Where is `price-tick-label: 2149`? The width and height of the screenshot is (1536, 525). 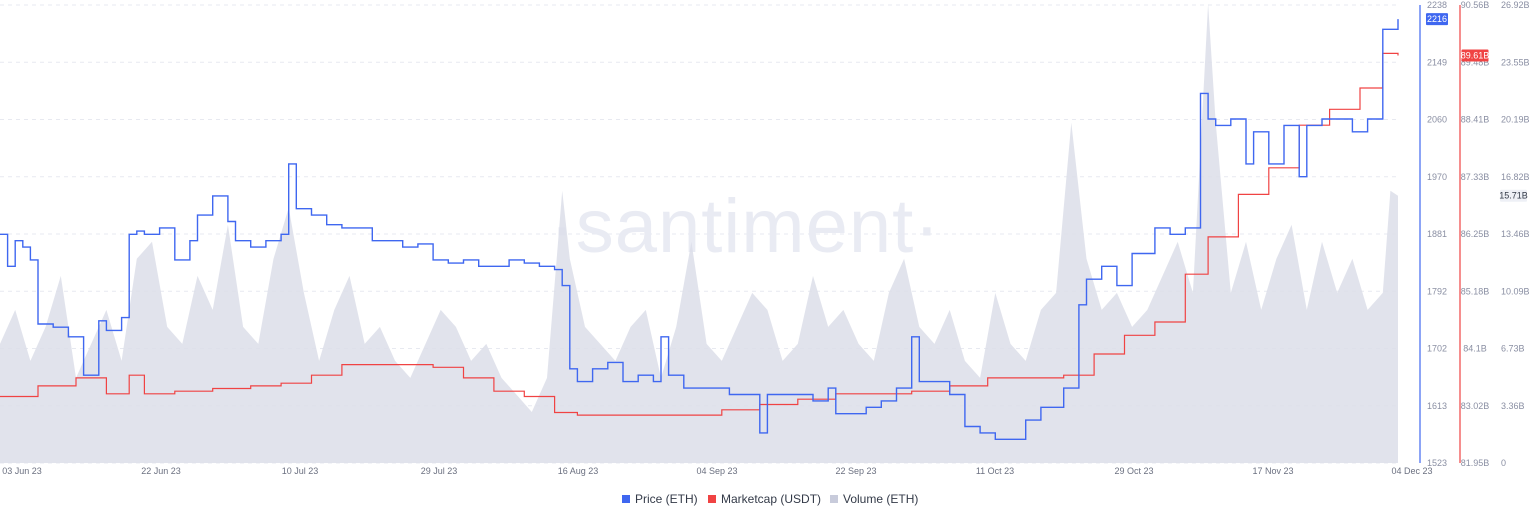
price-tick-label: 2149 is located at coordinates (1437, 62).